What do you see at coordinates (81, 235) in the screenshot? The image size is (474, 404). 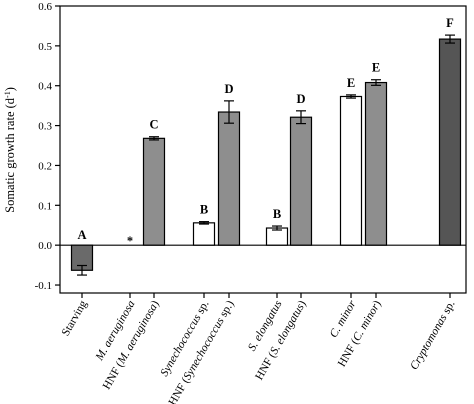 I see `significance-label: A` at bounding box center [81, 235].